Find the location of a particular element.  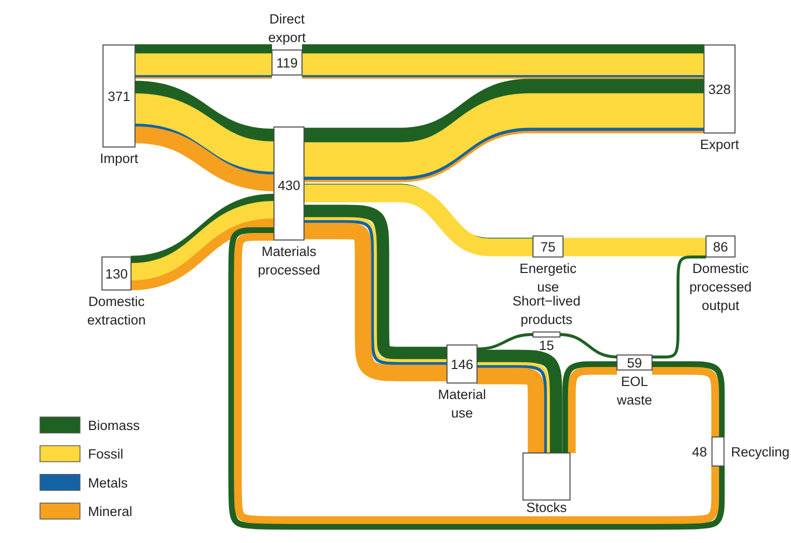

data-label: 75 is located at coordinates (548, 247).